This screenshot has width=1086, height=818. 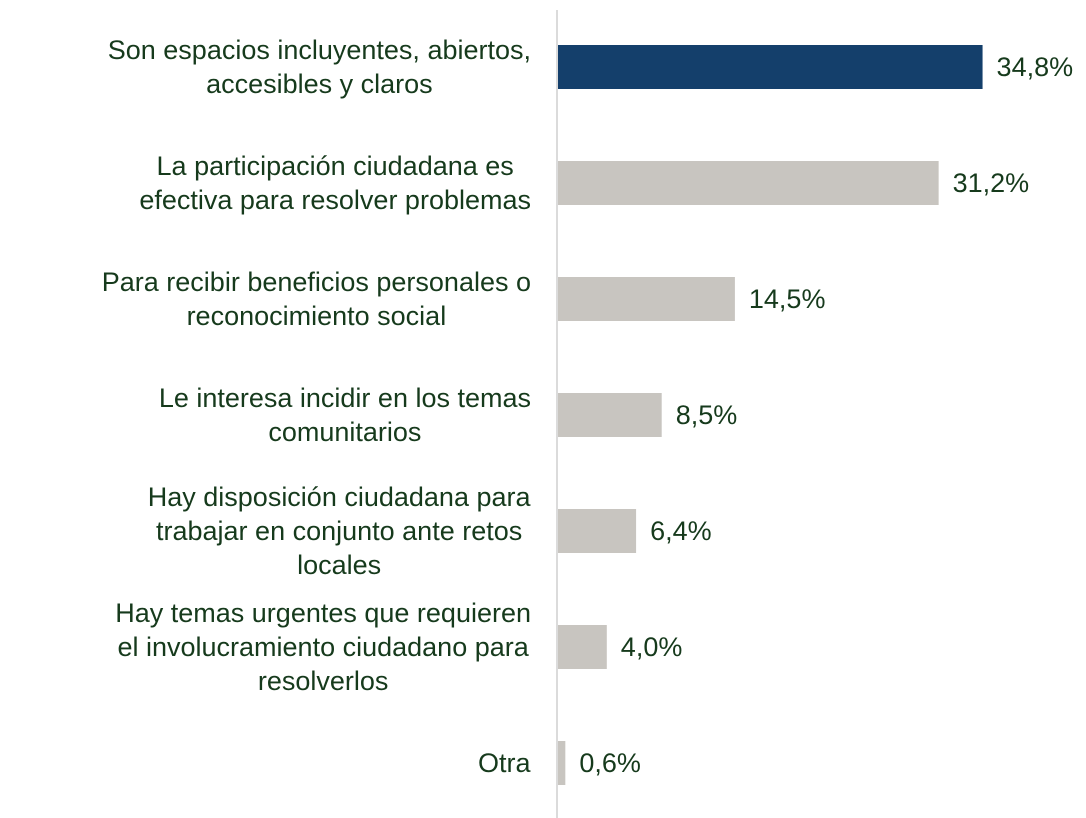 What do you see at coordinates (335, 200) in the screenshot?
I see `category-label: efectiva para resolver problemas` at bounding box center [335, 200].